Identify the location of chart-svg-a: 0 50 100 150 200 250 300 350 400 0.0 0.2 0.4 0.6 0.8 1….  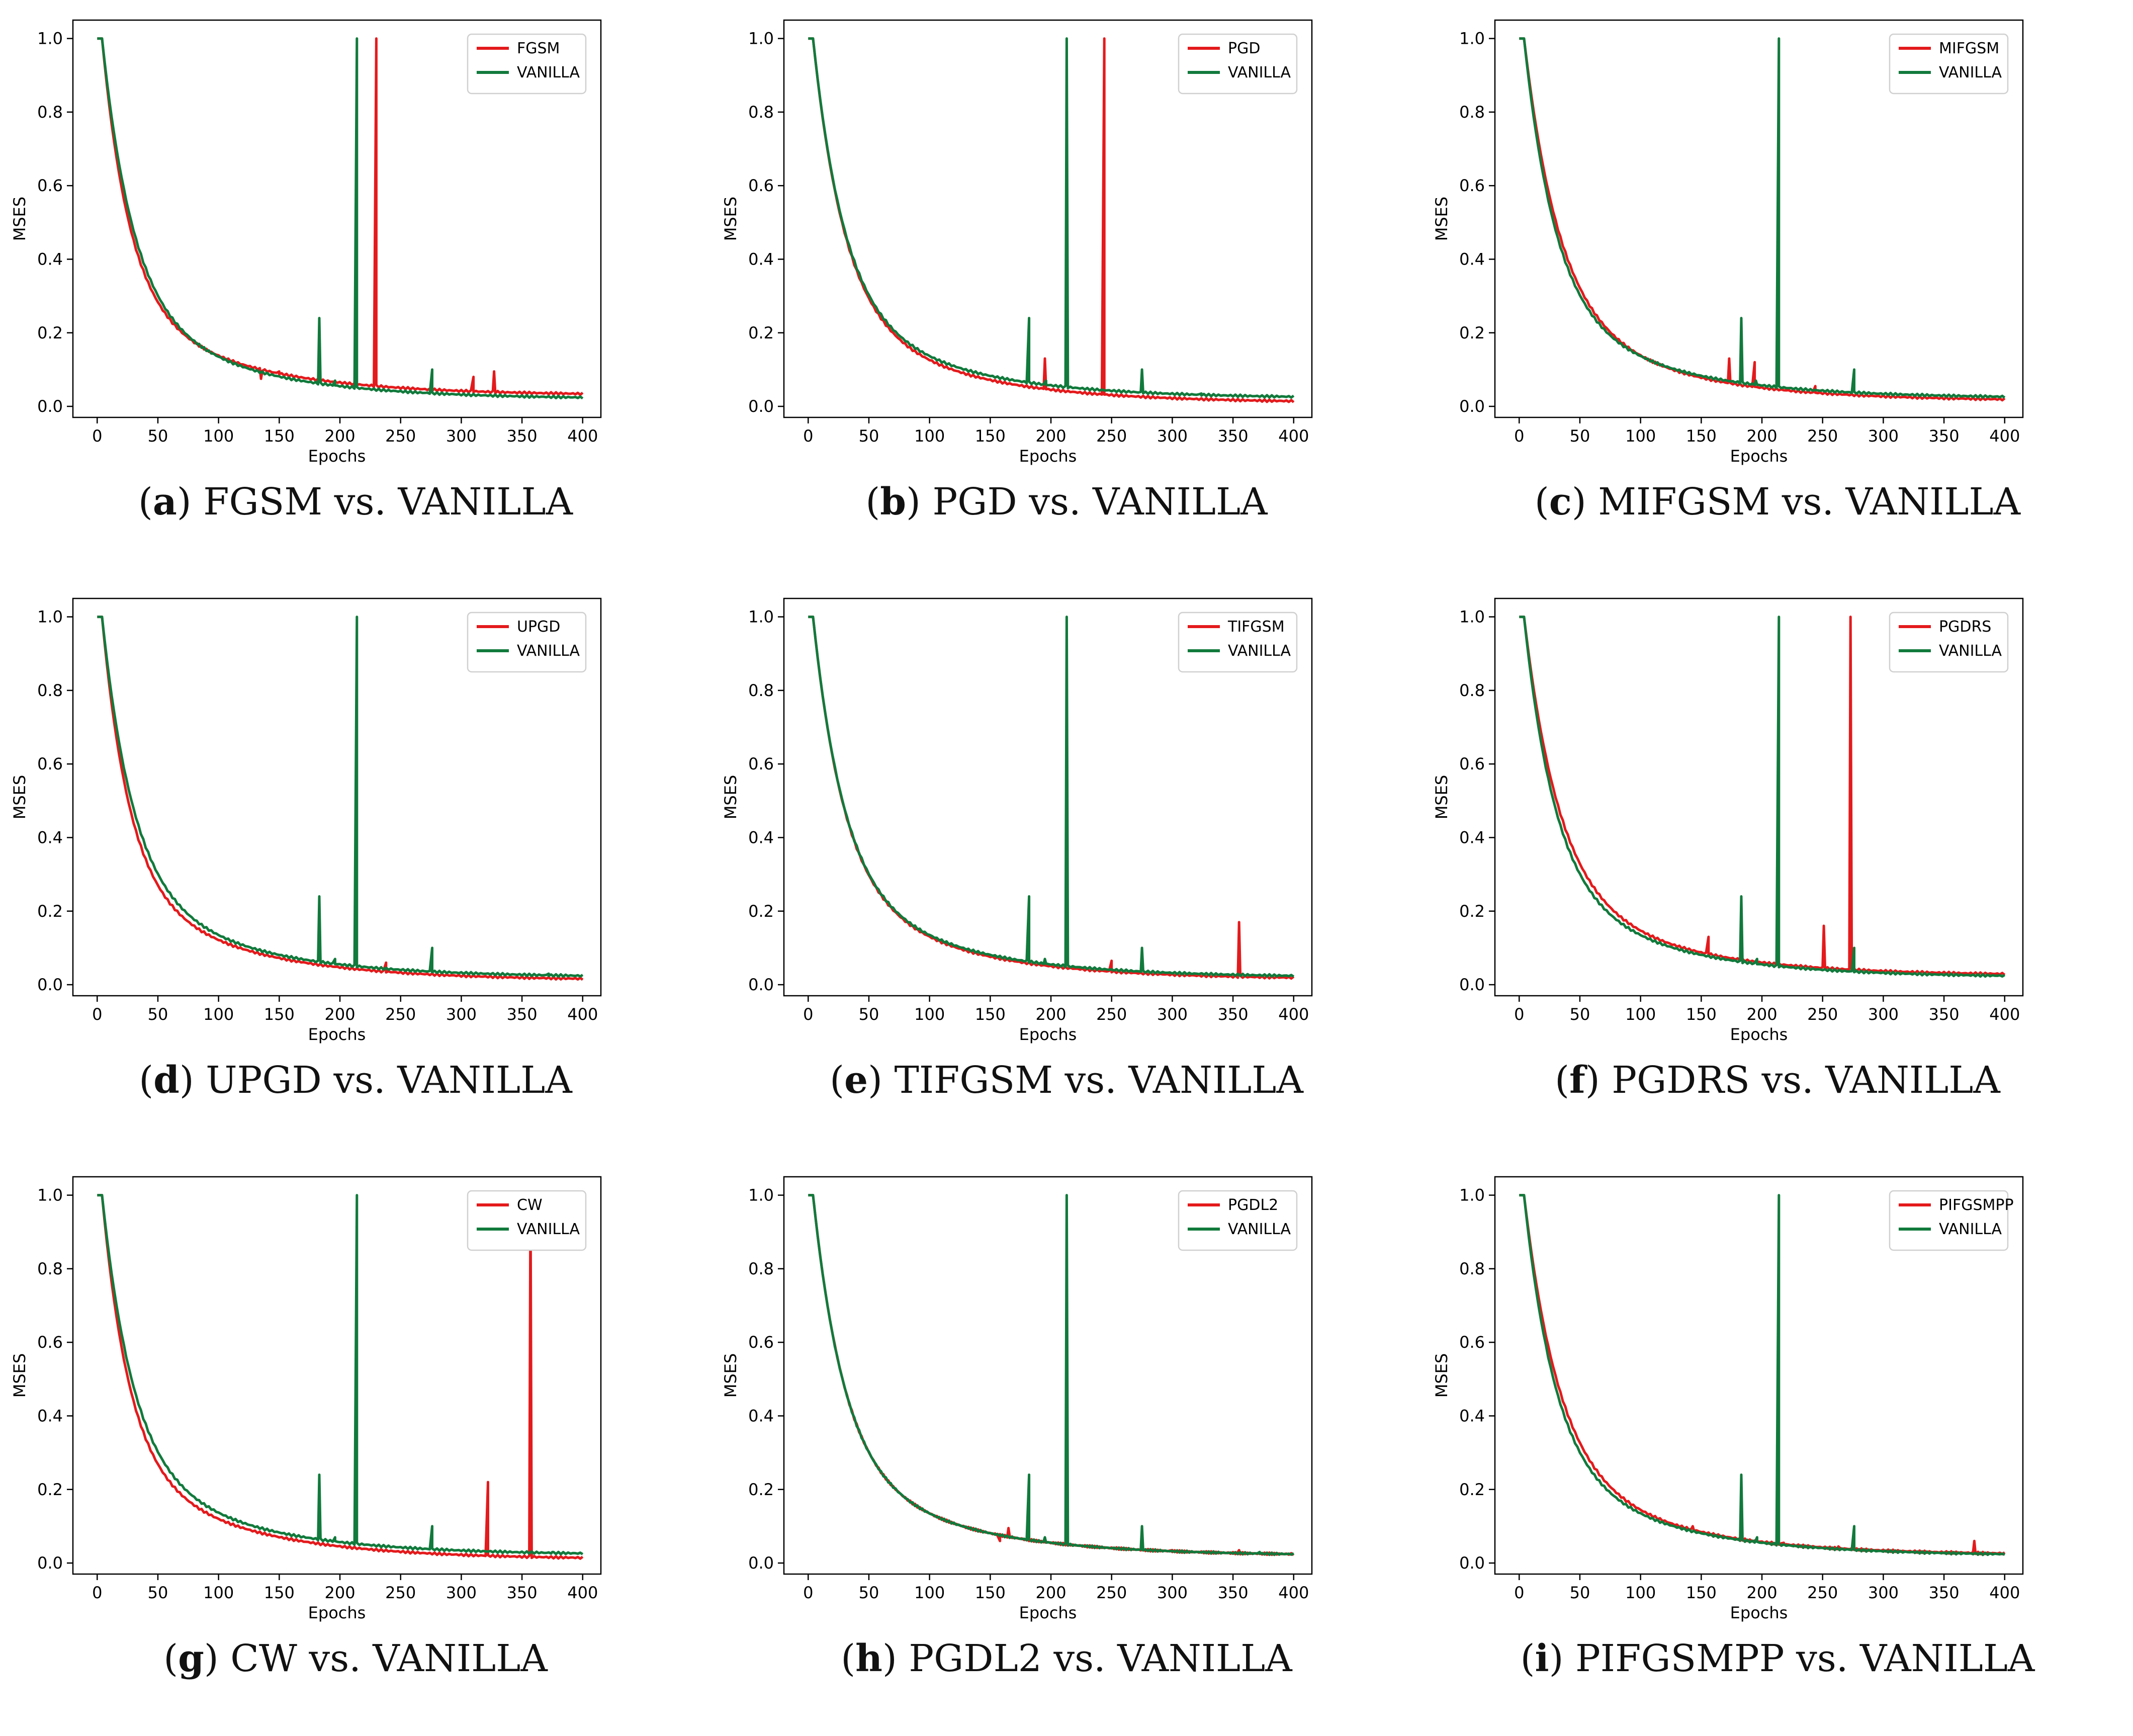
(306, 243).